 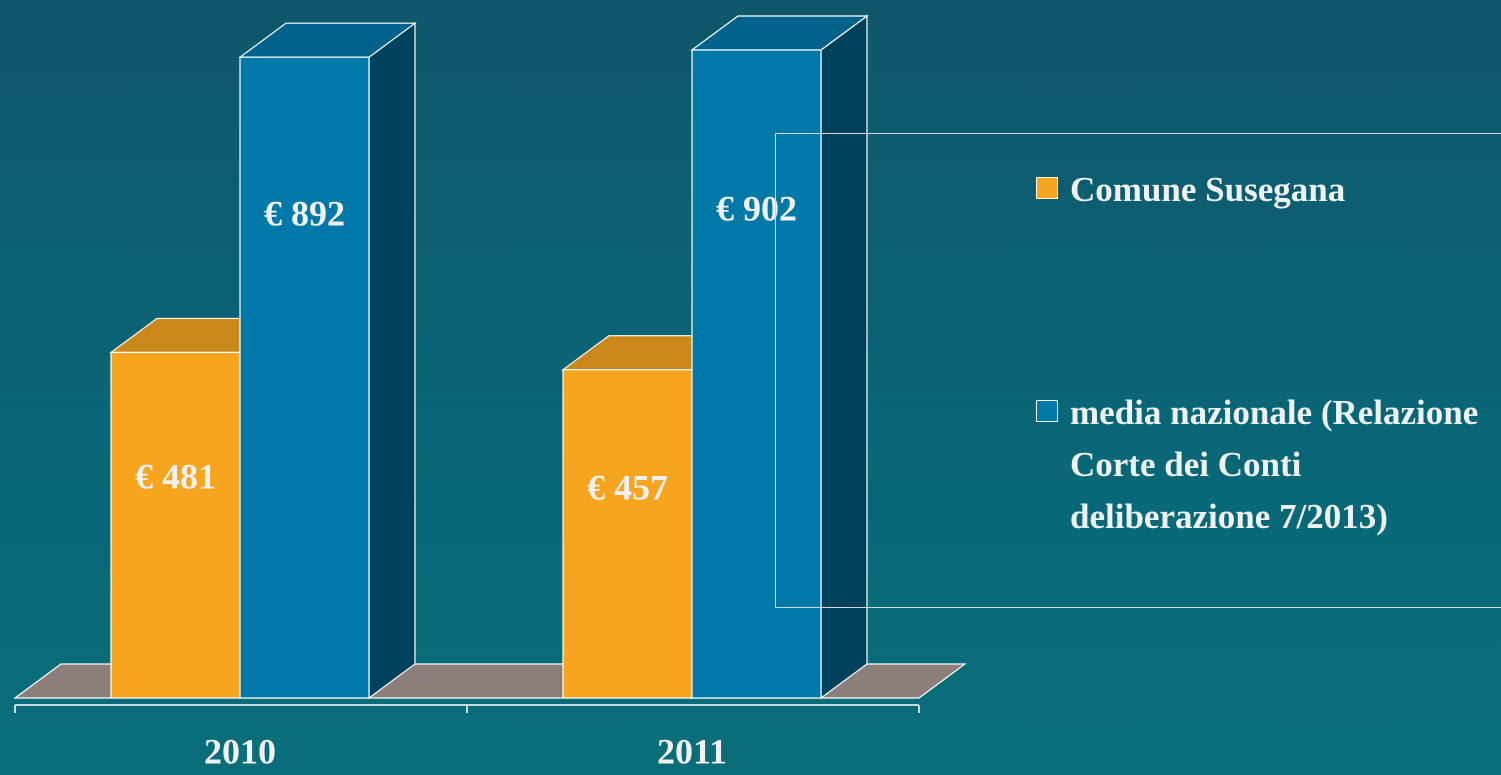 I want to click on value-label: € 892, so click(x=304, y=214).